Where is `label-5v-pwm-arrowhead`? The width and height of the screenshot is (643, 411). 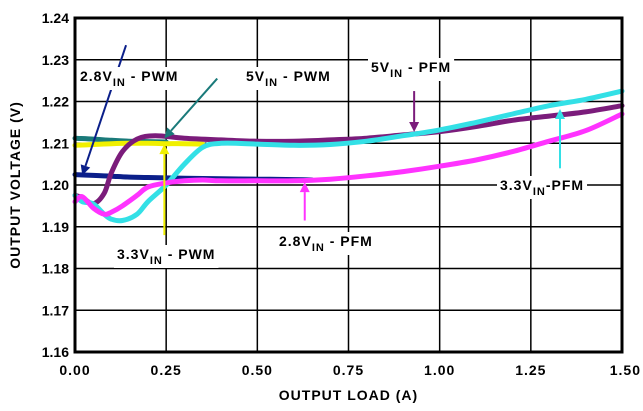 label-5v-pwm-arrowhead is located at coordinates (169, 133).